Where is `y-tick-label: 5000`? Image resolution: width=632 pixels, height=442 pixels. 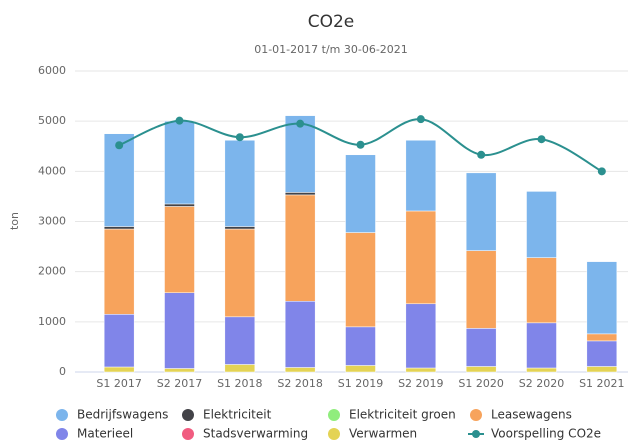 y-tick-label: 5000 is located at coordinates (52, 120).